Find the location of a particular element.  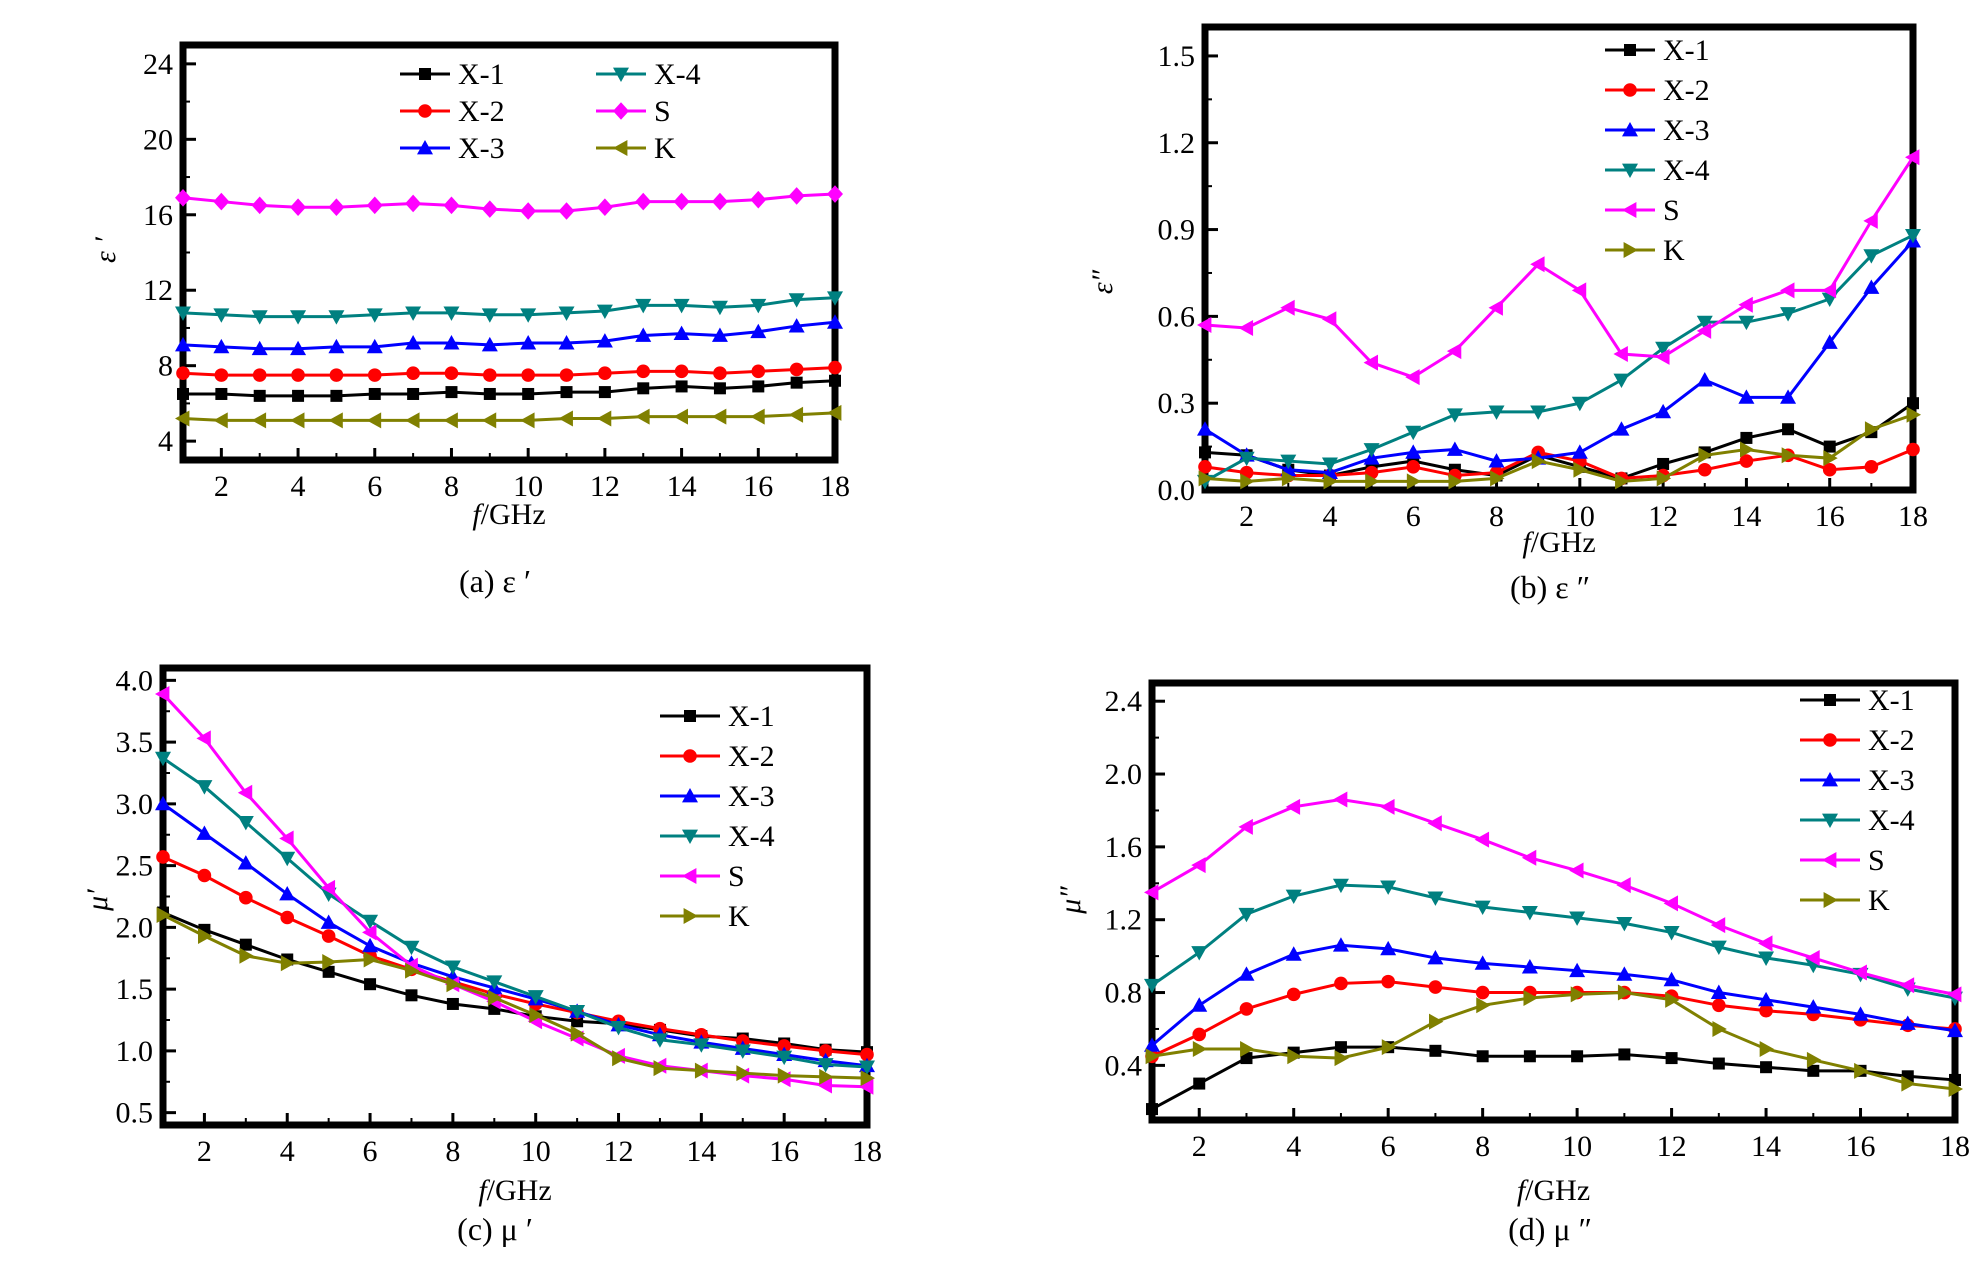

legend-label: S is located at coordinates (1876, 860).